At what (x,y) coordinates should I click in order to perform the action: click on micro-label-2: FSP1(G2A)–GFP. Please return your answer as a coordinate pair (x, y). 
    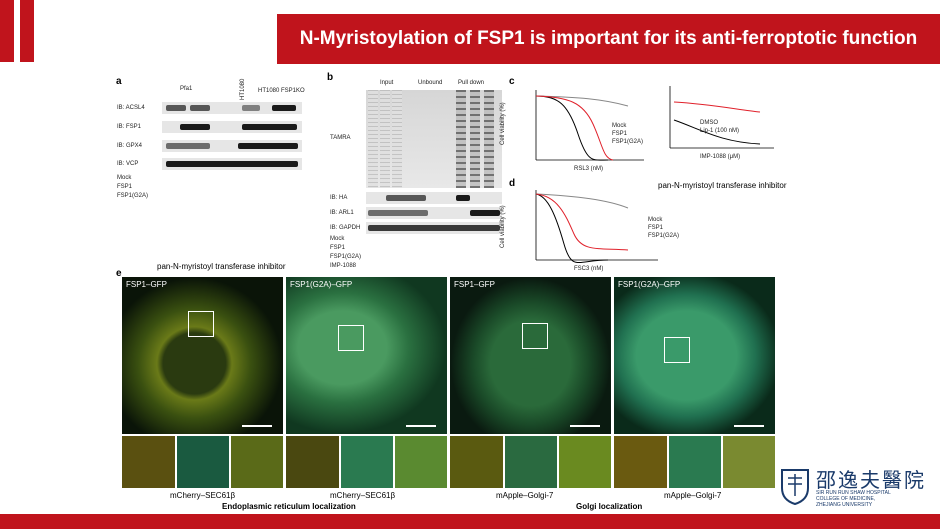
    Looking at the image, I should click on (321, 284).